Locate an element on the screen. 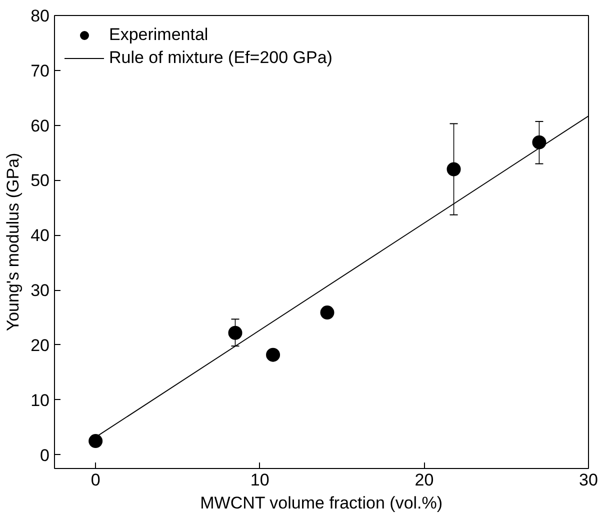 The height and width of the screenshot is (522, 603). y-tick-label: 50 is located at coordinates (40, 180).